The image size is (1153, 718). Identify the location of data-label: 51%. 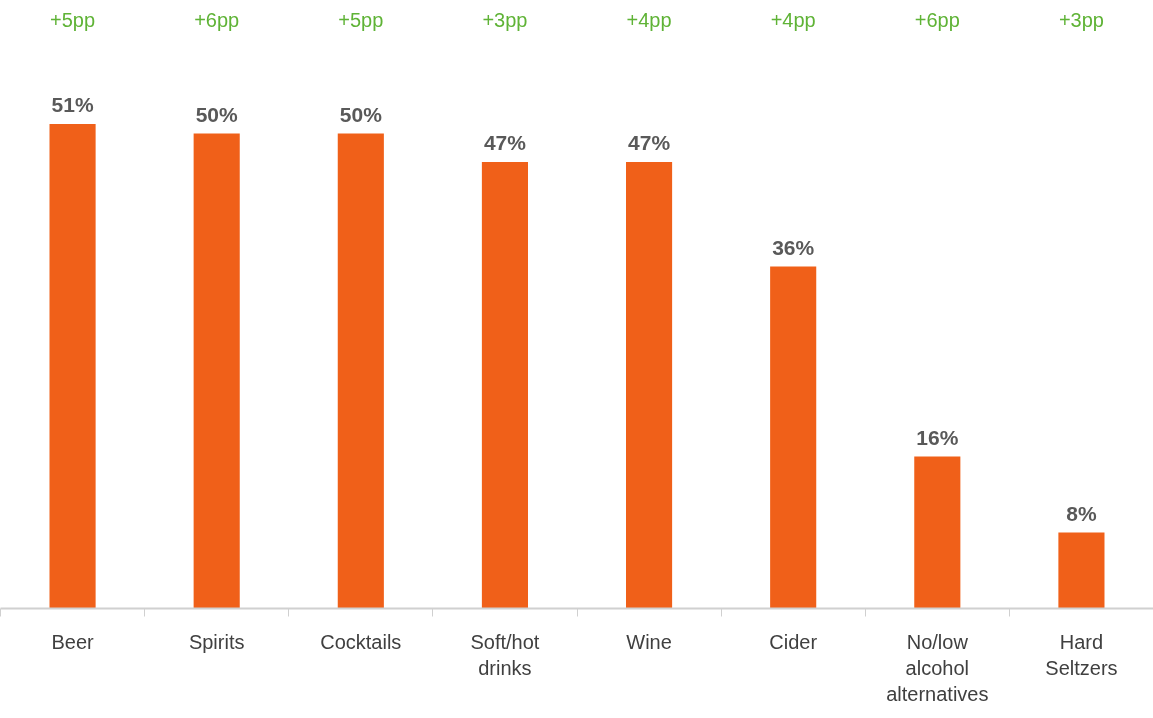
(72, 105).